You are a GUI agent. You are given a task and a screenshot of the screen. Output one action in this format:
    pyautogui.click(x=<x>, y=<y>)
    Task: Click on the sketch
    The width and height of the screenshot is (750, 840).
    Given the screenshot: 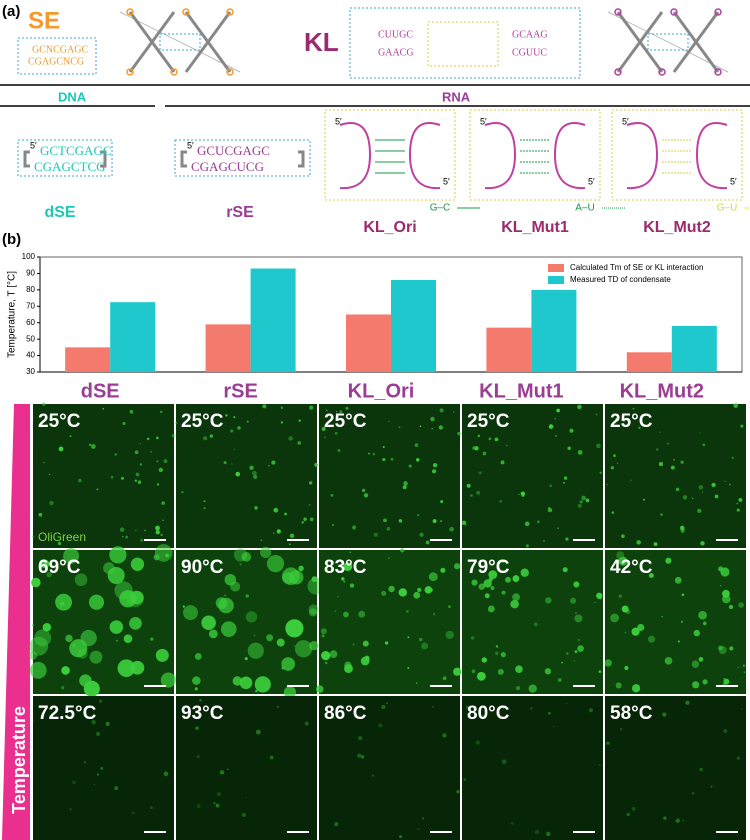 What is the action you would take?
    pyautogui.click(x=180, y=42)
    